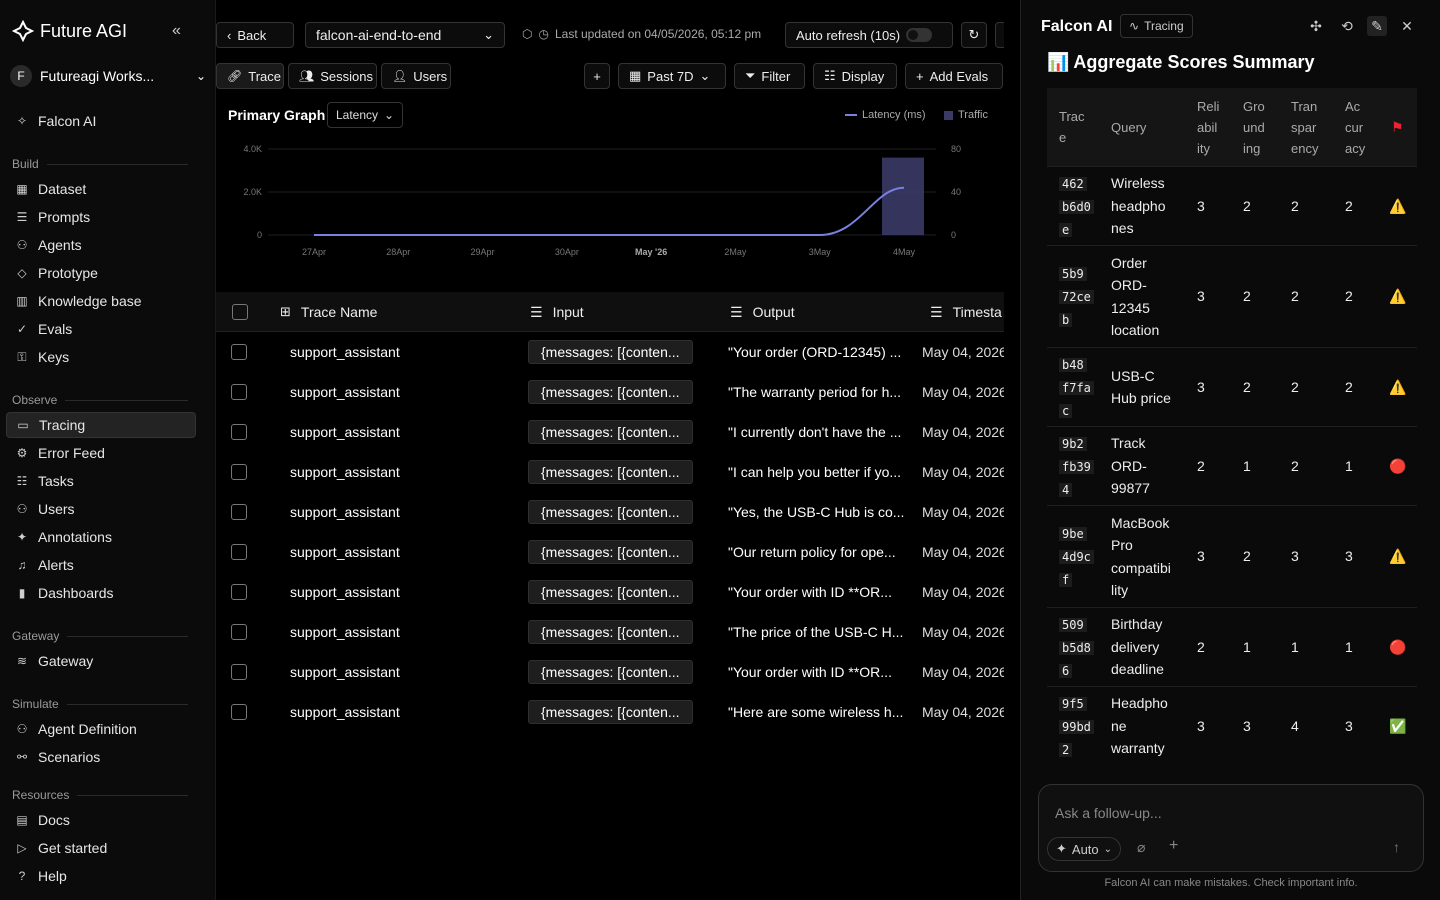 The height and width of the screenshot is (900, 1440). I want to click on download-button: ⤓, so click(999, 35).